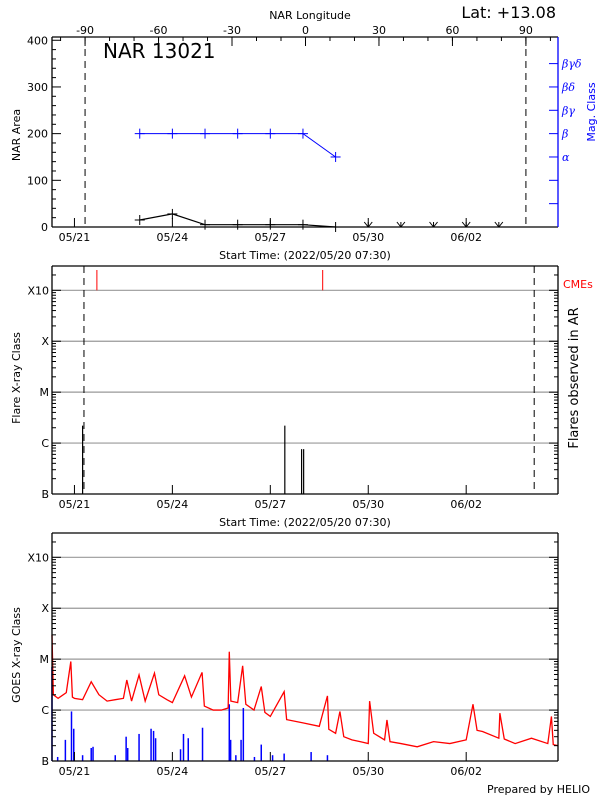  What do you see at coordinates (37, 87) in the screenshot?
I see `y-tick-label: 300` at bounding box center [37, 87].